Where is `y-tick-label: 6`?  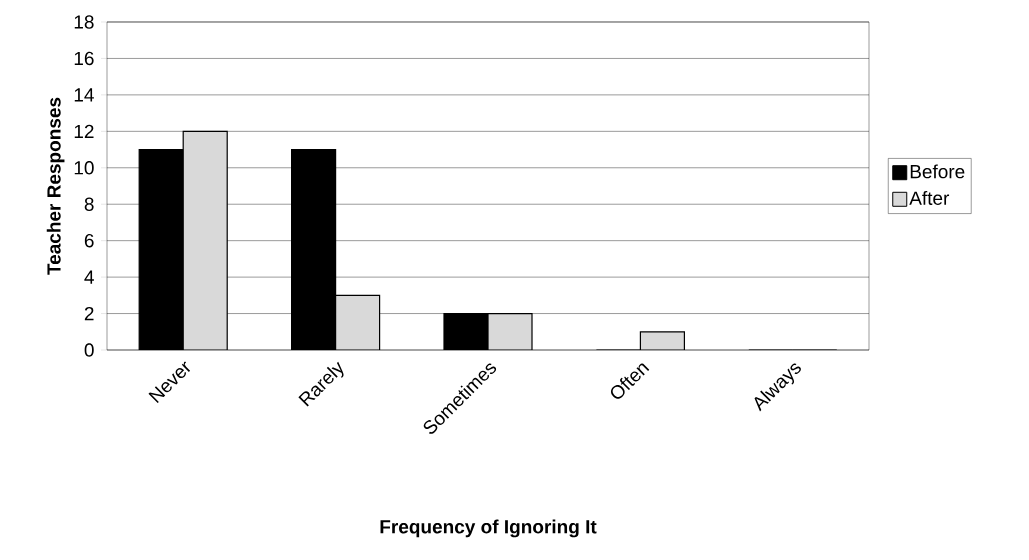
y-tick-label: 6 is located at coordinates (89, 240).